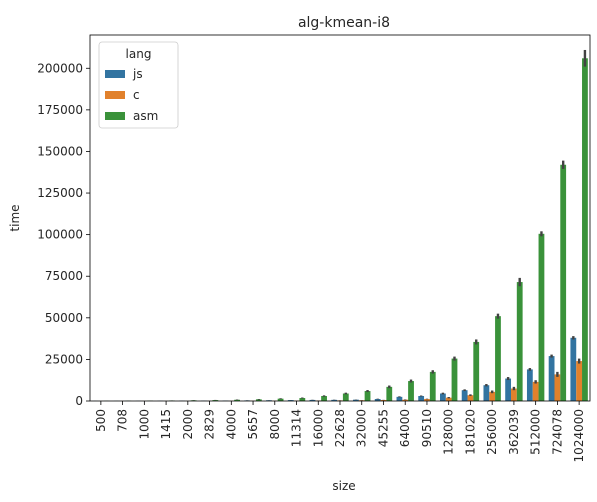  What do you see at coordinates (166, 424) in the screenshot?
I see `x-tick-label: 1415` at bounding box center [166, 424].